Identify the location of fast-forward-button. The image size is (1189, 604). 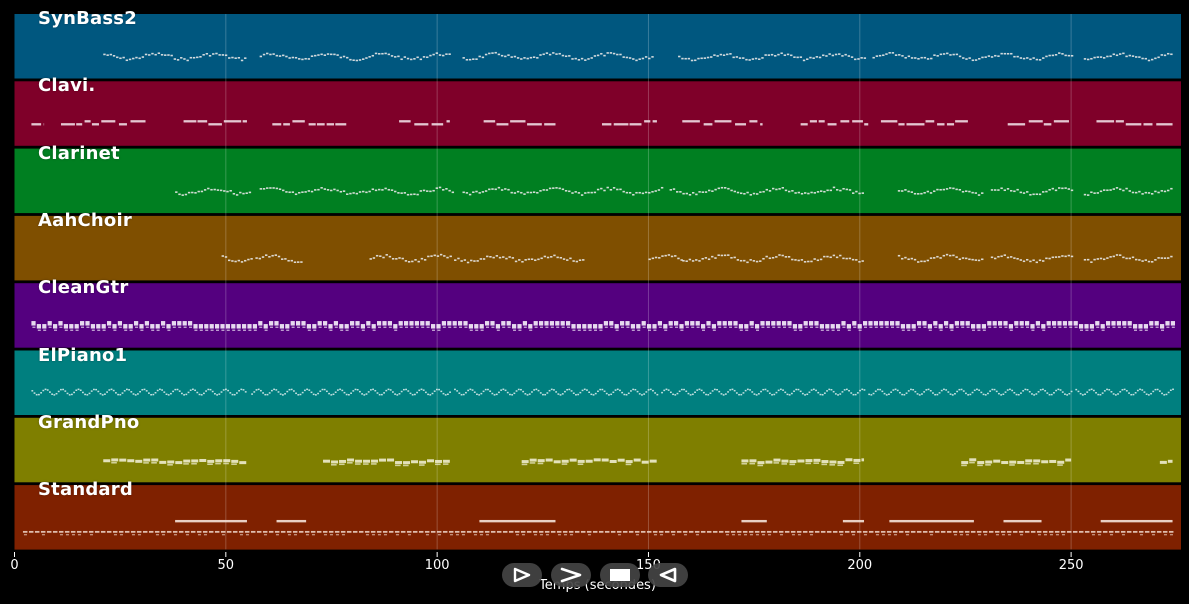
(571, 575).